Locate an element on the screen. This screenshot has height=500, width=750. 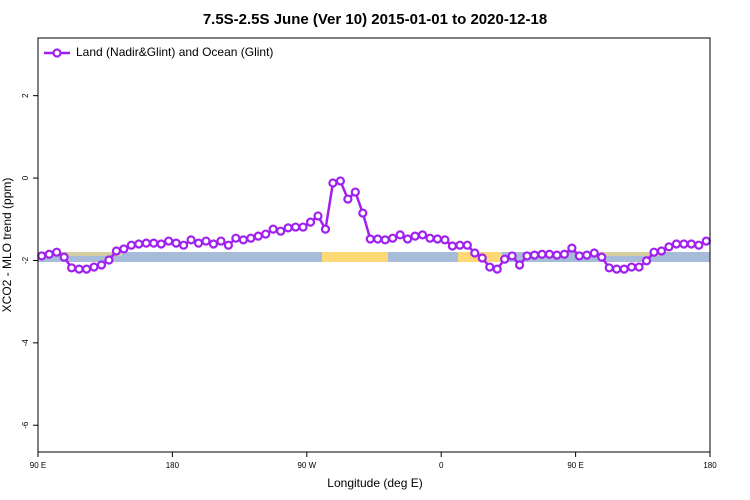
y-tick-label: -6 is located at coordinates (25, 425).